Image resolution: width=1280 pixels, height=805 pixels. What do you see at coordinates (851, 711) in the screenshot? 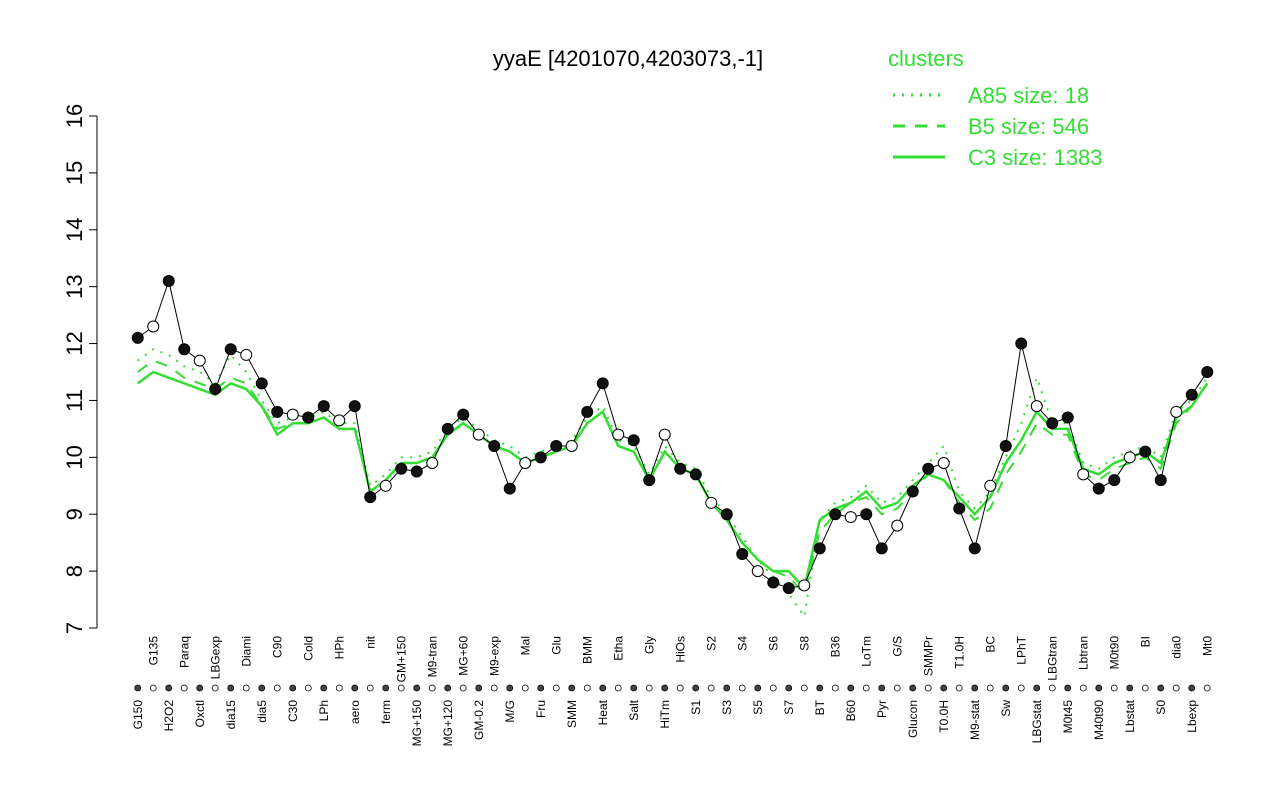
I see `x-tick-label: B60` at bounding box center [851, 711].